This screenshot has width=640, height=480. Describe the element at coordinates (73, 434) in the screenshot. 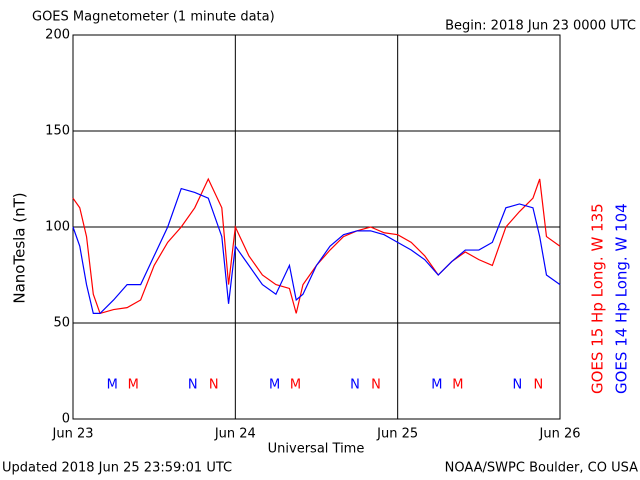

I see `x-tick-label: Jun 23` at that location.